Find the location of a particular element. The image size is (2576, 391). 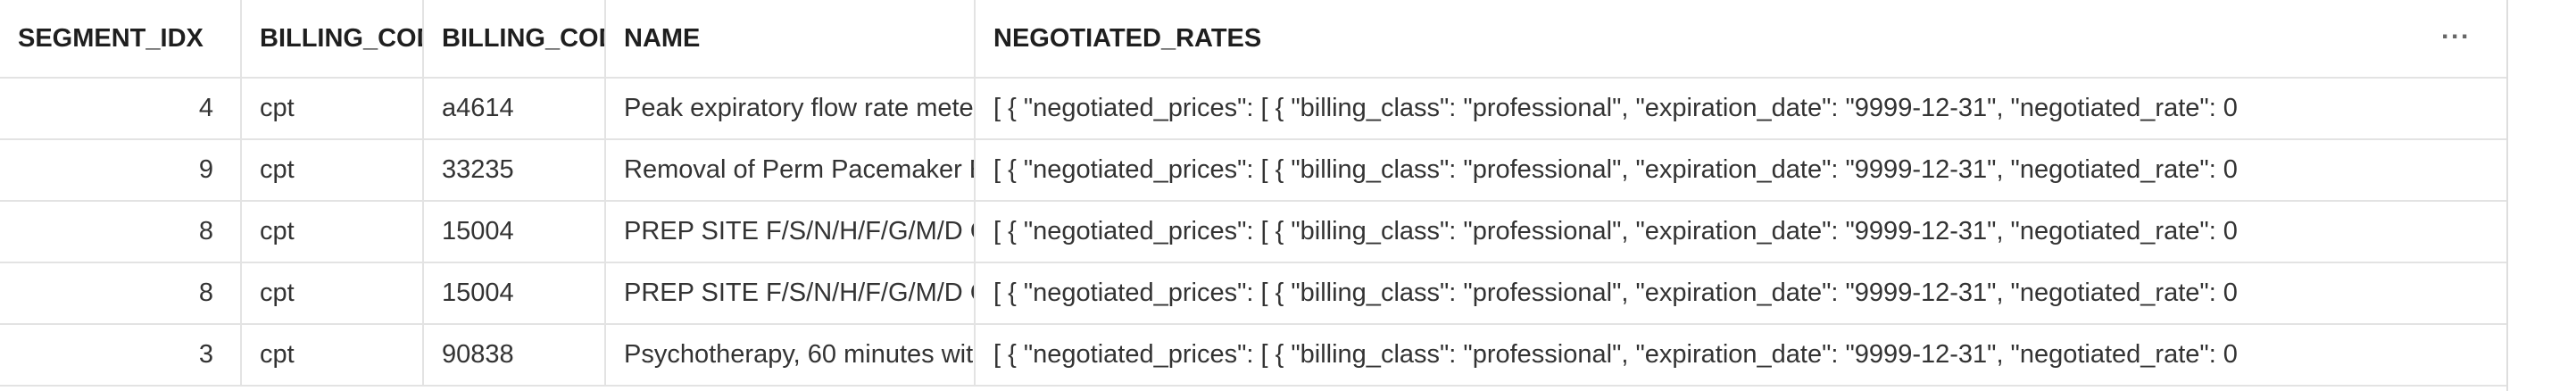

cell-name: Psychotherapy, 60 minutes with patient is located at coordinates (791, 355).